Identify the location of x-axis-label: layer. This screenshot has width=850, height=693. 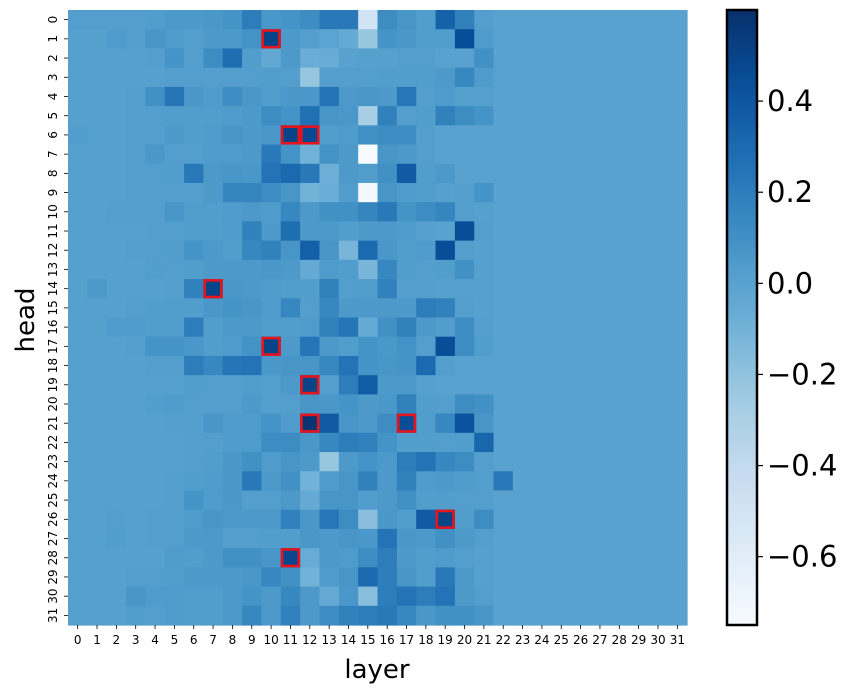
(377, 670).